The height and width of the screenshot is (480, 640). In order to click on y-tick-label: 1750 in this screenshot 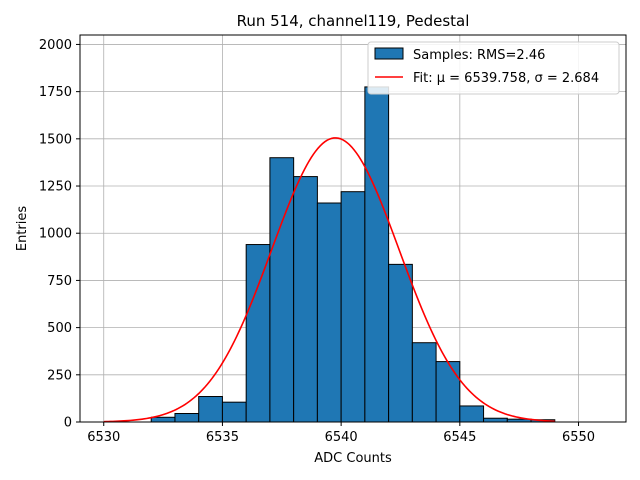, I will do `click(55, 92)`.